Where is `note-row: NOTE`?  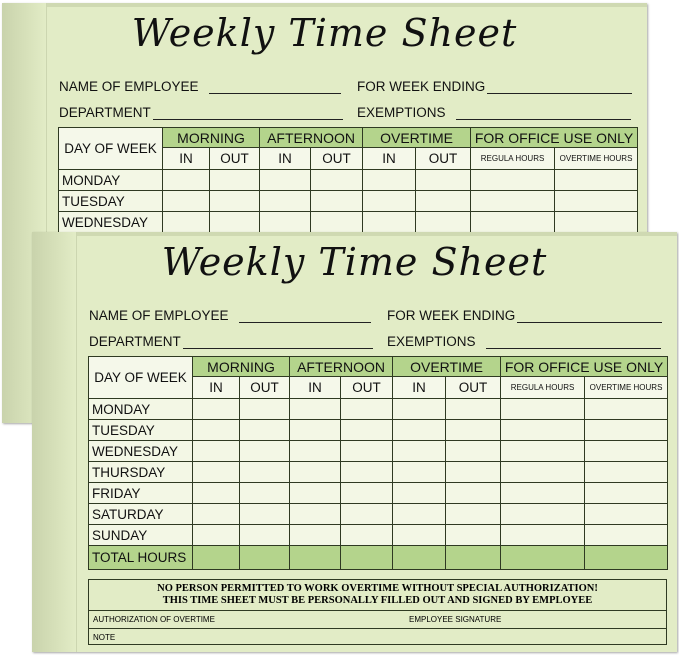 note-row: NOTE is located at coordinates (377, 637).